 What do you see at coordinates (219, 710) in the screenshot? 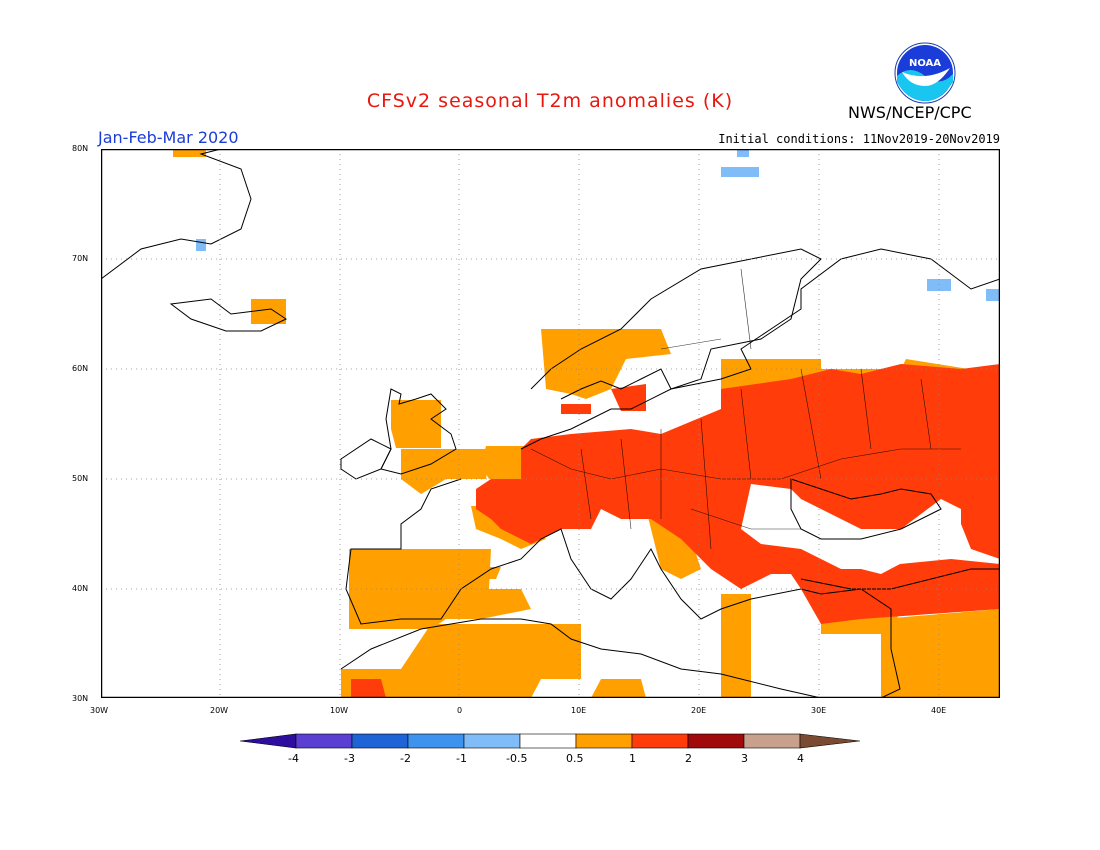
I see `lon-label: 20W` at bounding box center [219, 710].